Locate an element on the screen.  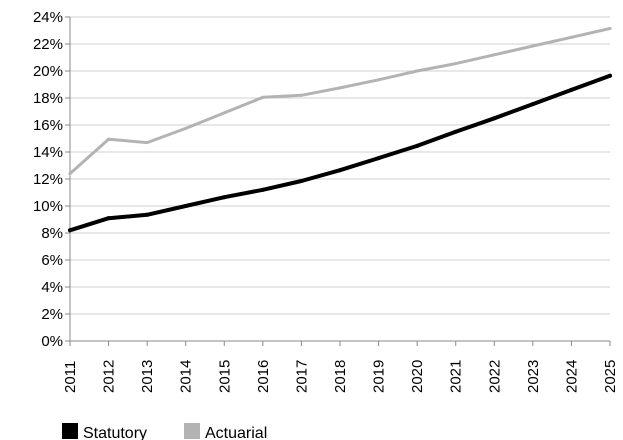
y-tick-label: 18% is located at coordinates (48, 98).